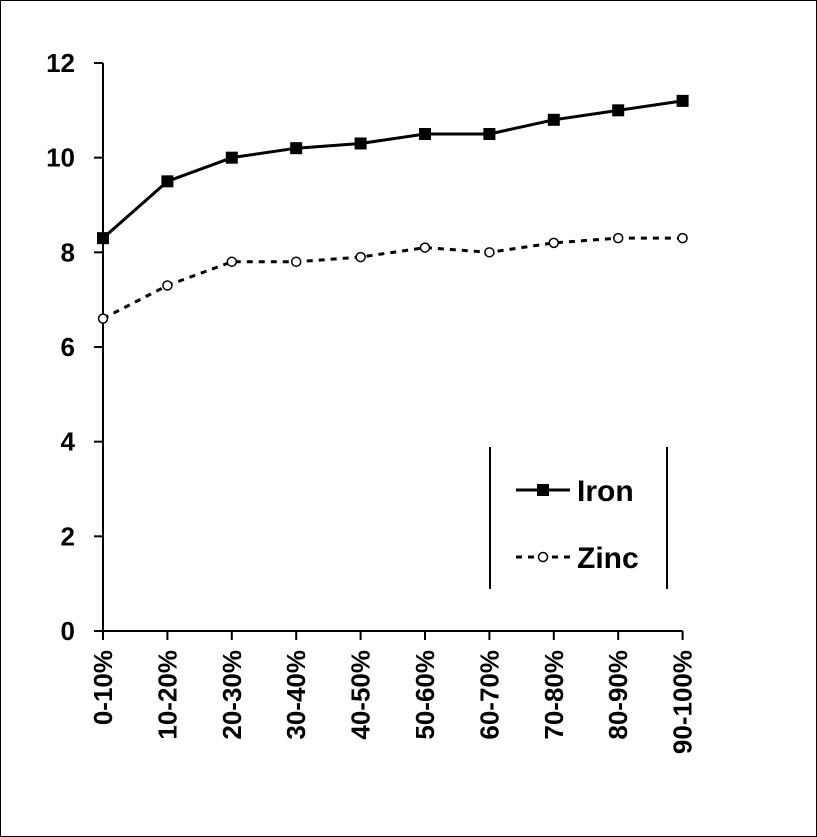  I want to click on x-tick-label: 90-100%, so click(683, 702).